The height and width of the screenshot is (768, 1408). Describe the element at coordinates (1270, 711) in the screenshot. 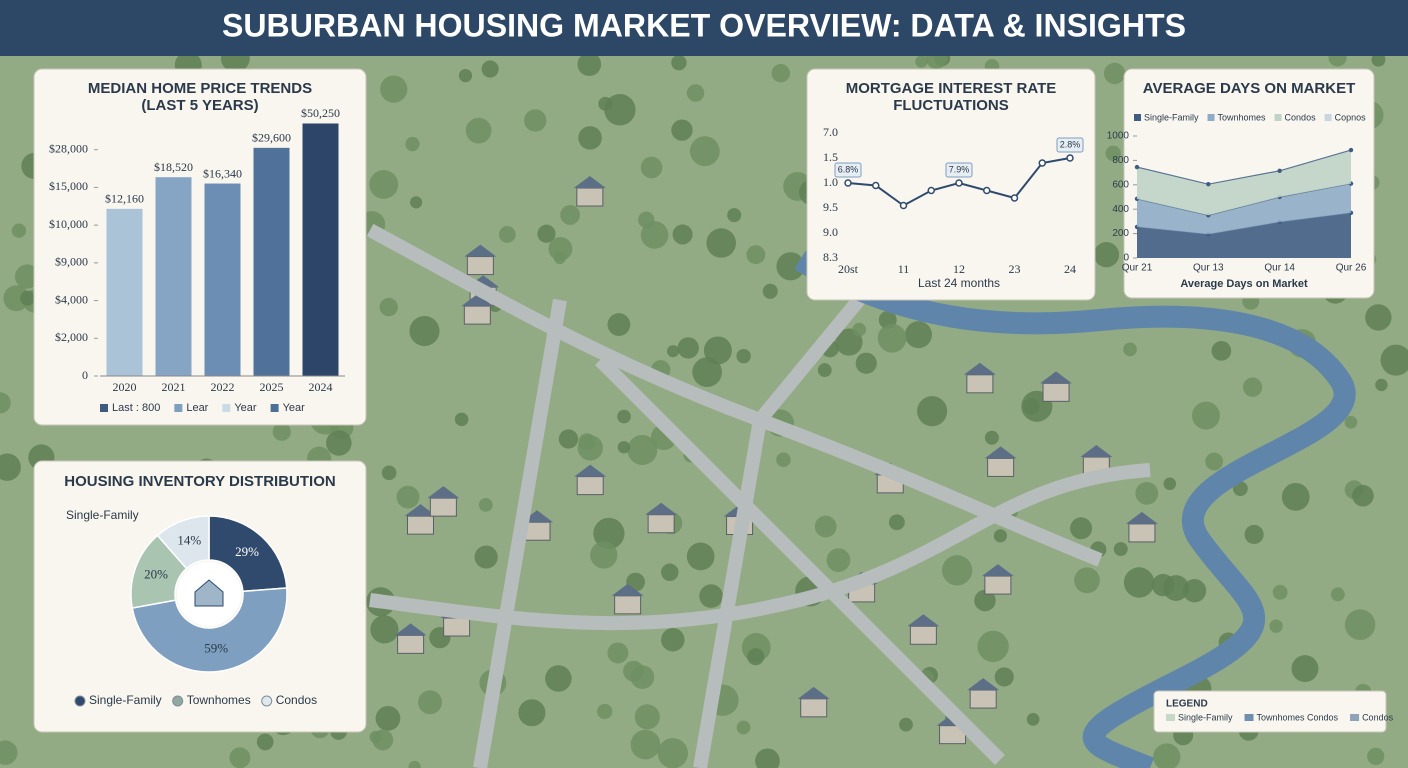

I see `legend-panel` at that location.